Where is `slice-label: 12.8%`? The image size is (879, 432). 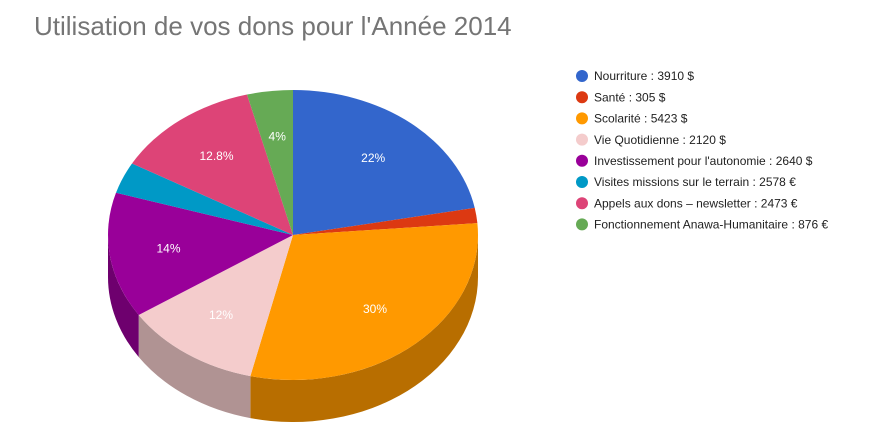 slice-label: 12.8% is located at coordinates (217, 156).